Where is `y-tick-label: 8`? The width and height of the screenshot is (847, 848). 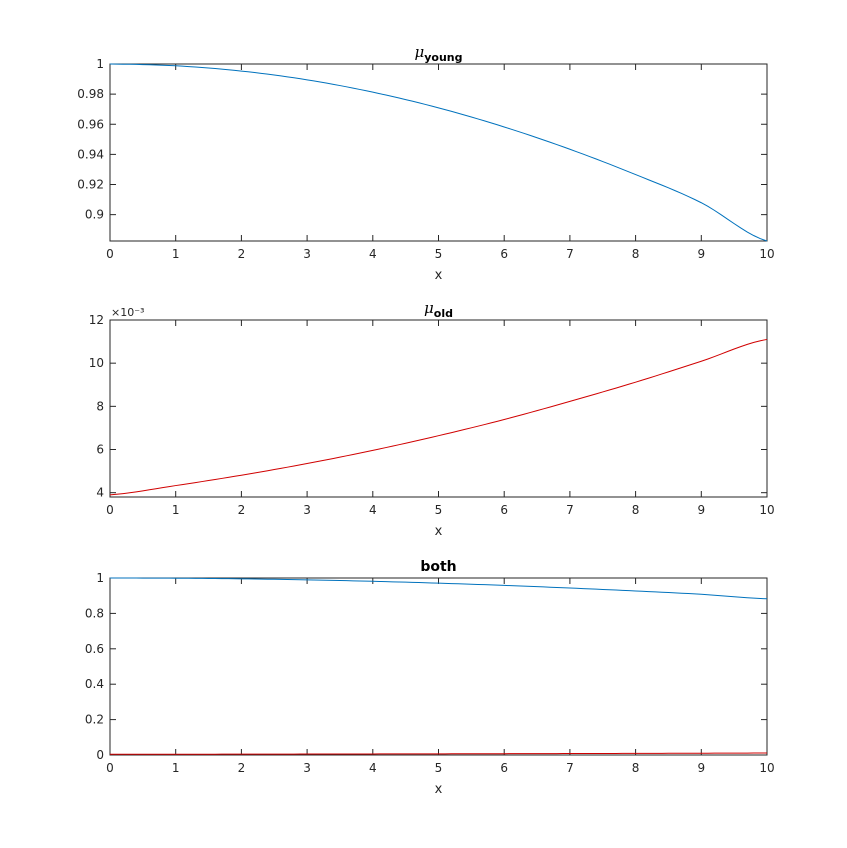
y-tick-label: 8 is located at coordinates (100, 406).